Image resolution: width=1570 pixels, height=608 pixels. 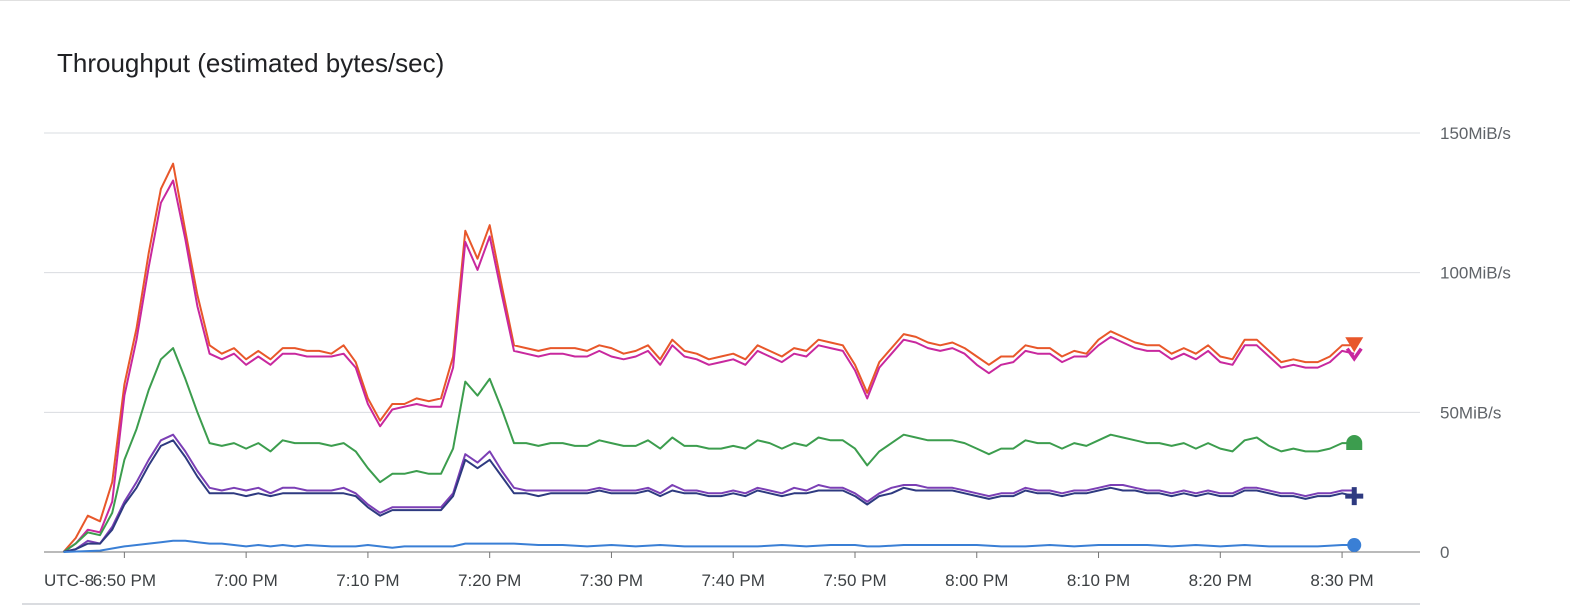 What do you see at coordinates (1470, 412) in the screenshot?
I see `y-tick-label: 50MiB/s` at bounding box center [1470, 412].